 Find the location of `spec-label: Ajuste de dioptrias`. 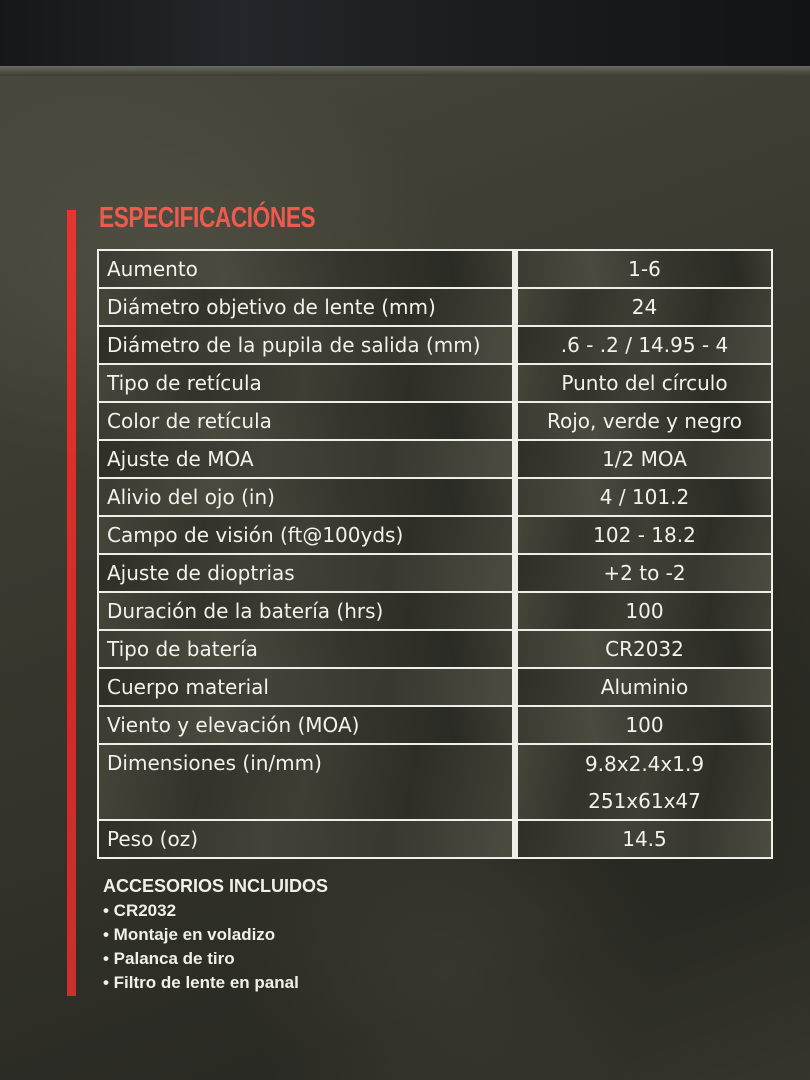

spec-label: Ajuste de dioptrias is located at coordinates (305, 573).